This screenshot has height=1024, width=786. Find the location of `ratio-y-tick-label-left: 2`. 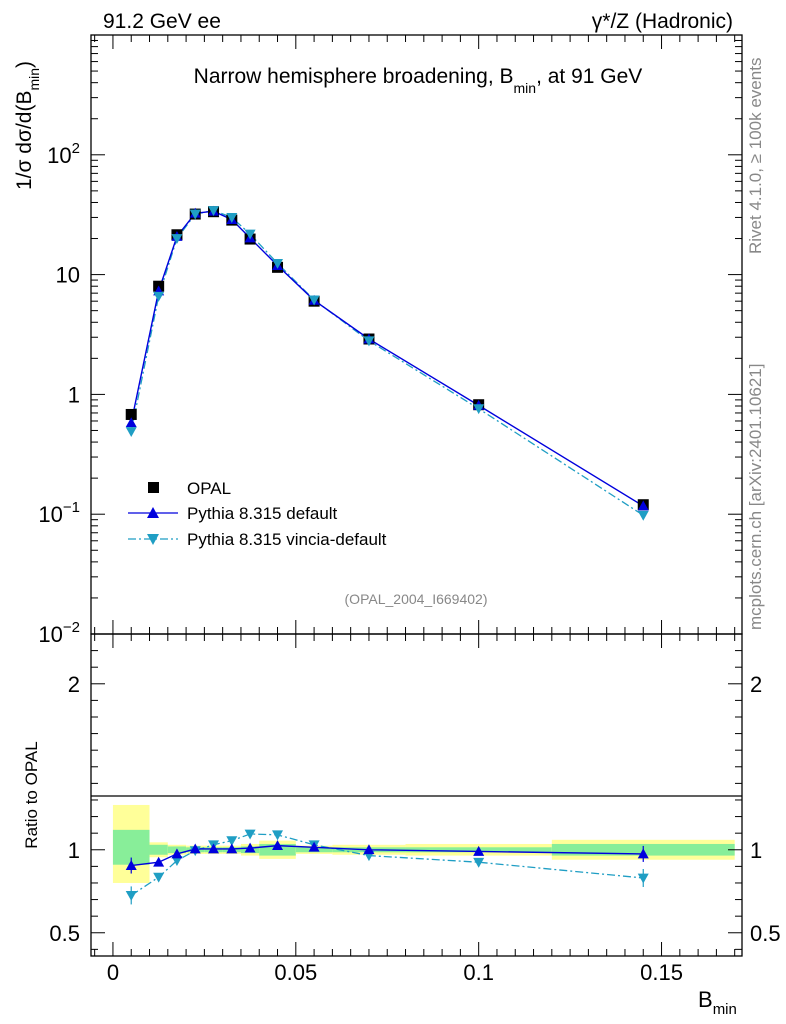

ratio-y-tick-label-left: 2 is located at coordinates (74, 684).